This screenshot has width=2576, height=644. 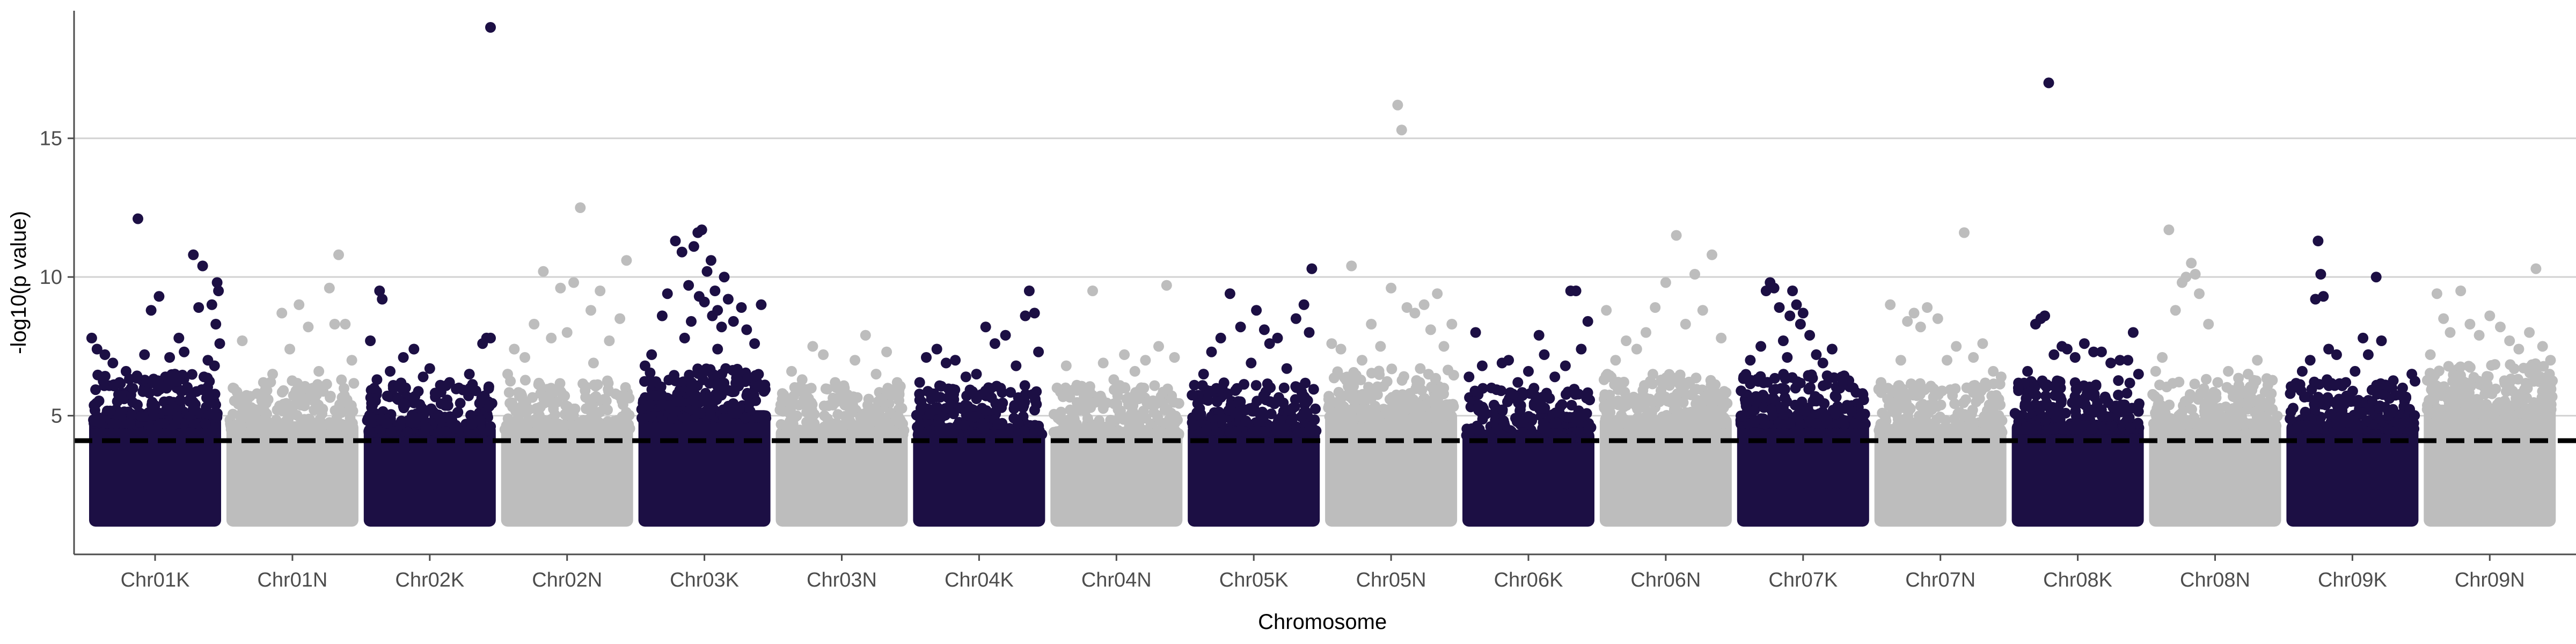 What do you see at coordinates (704, 375) in the screenshot?
I see `series-Chr03K` at bounding box center [704, 375].